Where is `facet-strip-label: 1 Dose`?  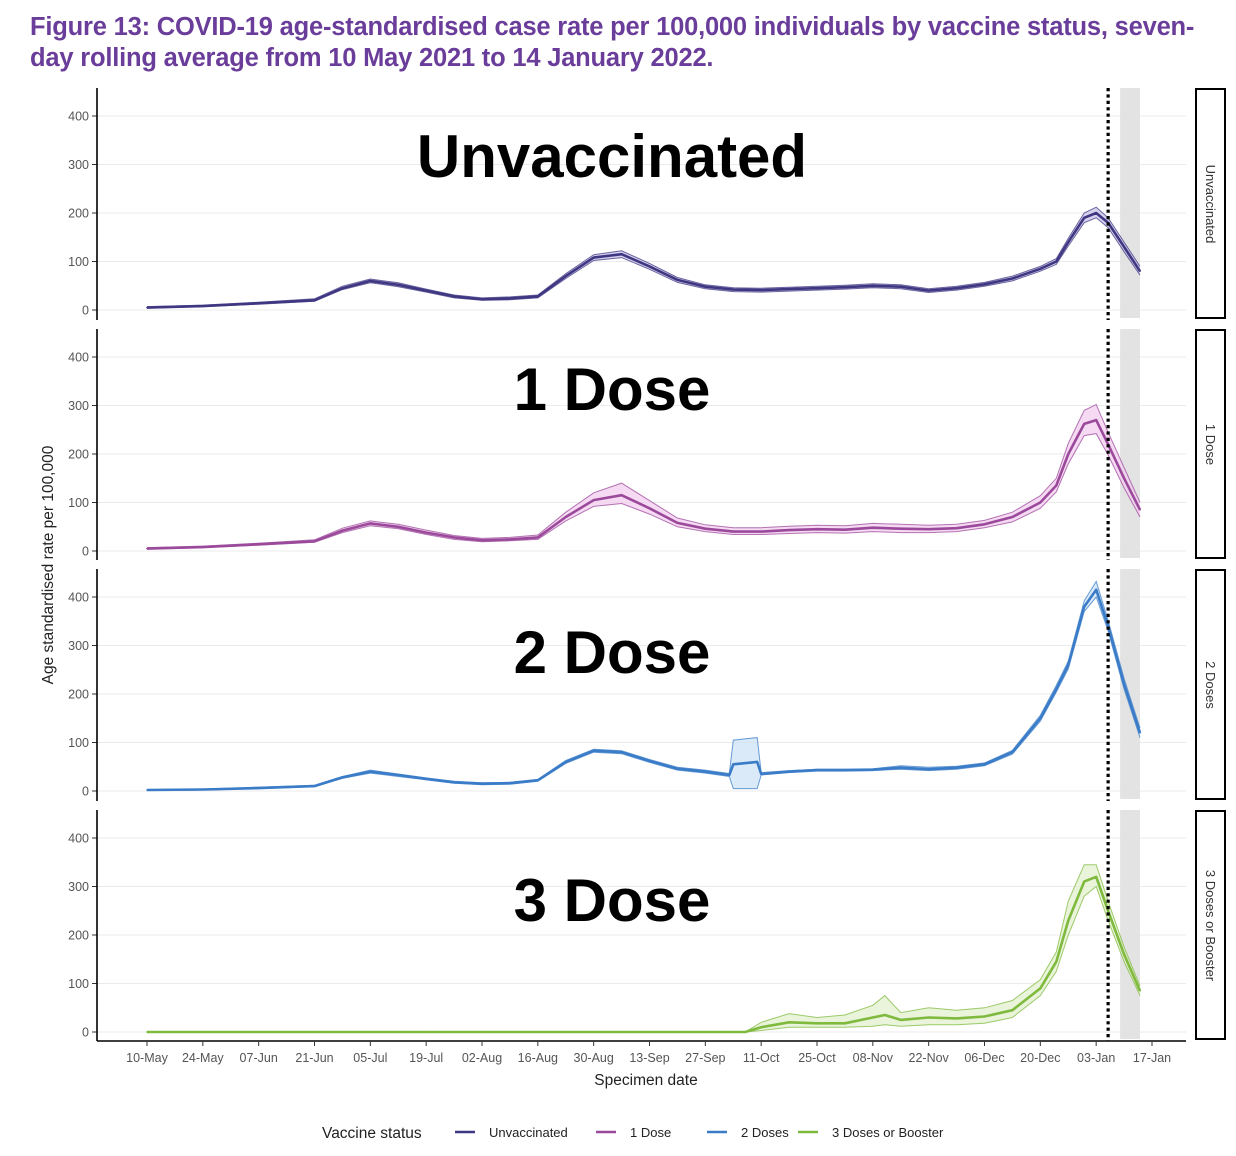 facet-strip-label: 1 Dose is located at coordinates (1210, 444).